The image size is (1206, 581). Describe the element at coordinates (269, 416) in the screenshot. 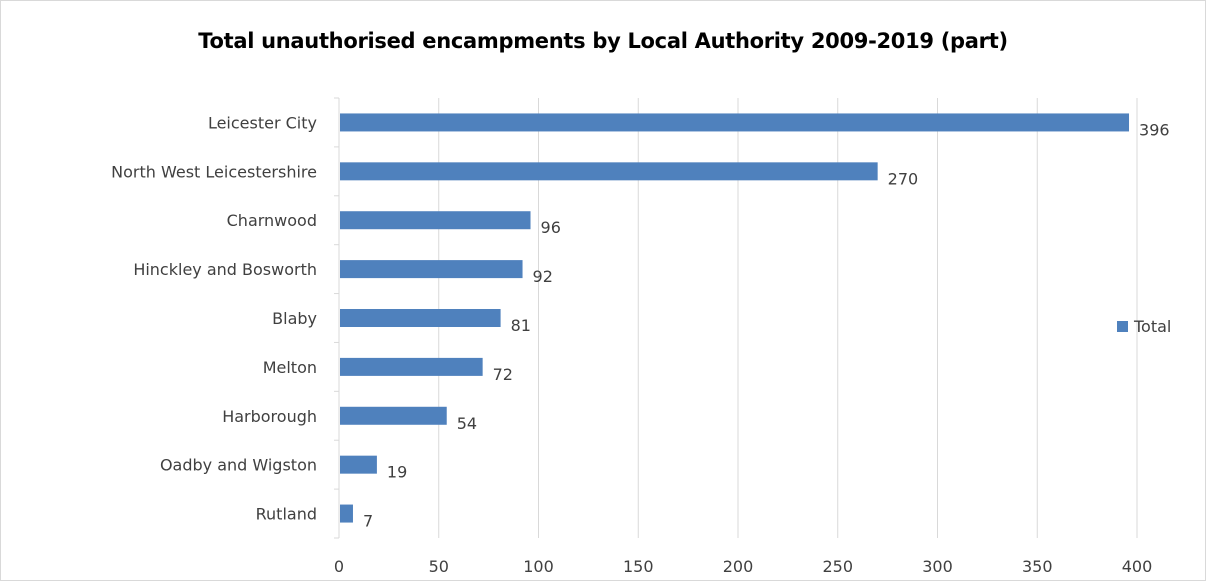

I see `category-label: Harborough` at that location.